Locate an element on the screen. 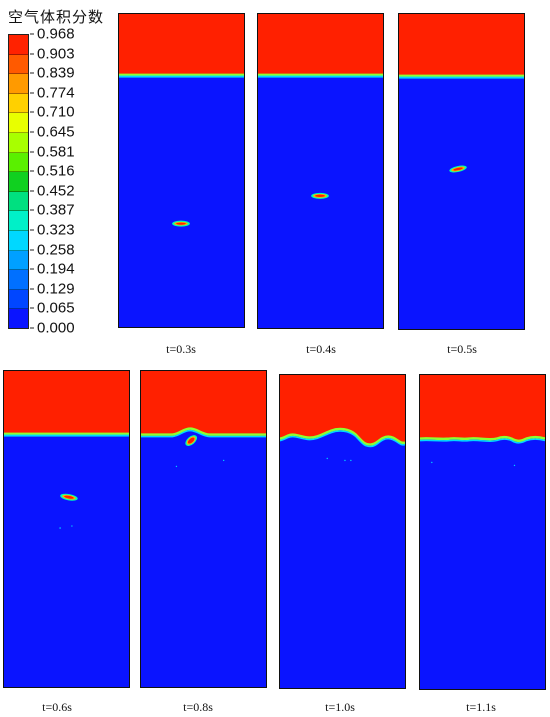 This screenshot has width=550, height=717. colorbar is located at coordinates (18, 181).